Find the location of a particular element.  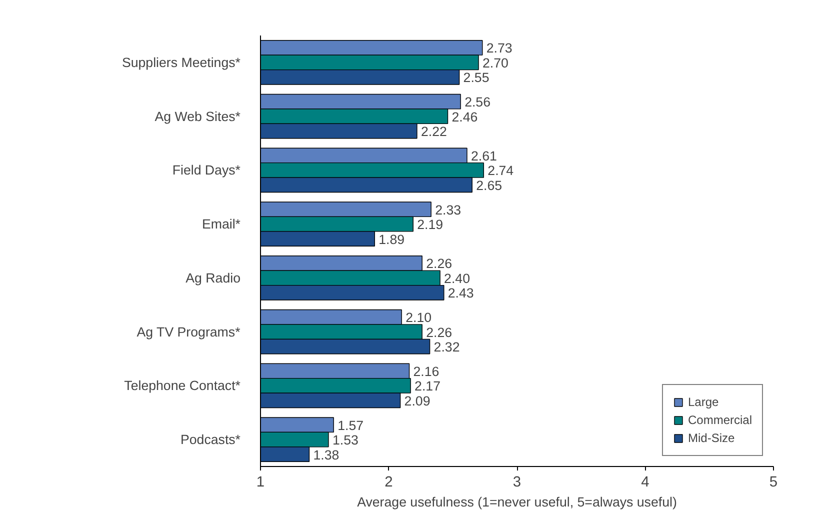

y-tick-label: Ag Radio is located at coordinates (213, 278).